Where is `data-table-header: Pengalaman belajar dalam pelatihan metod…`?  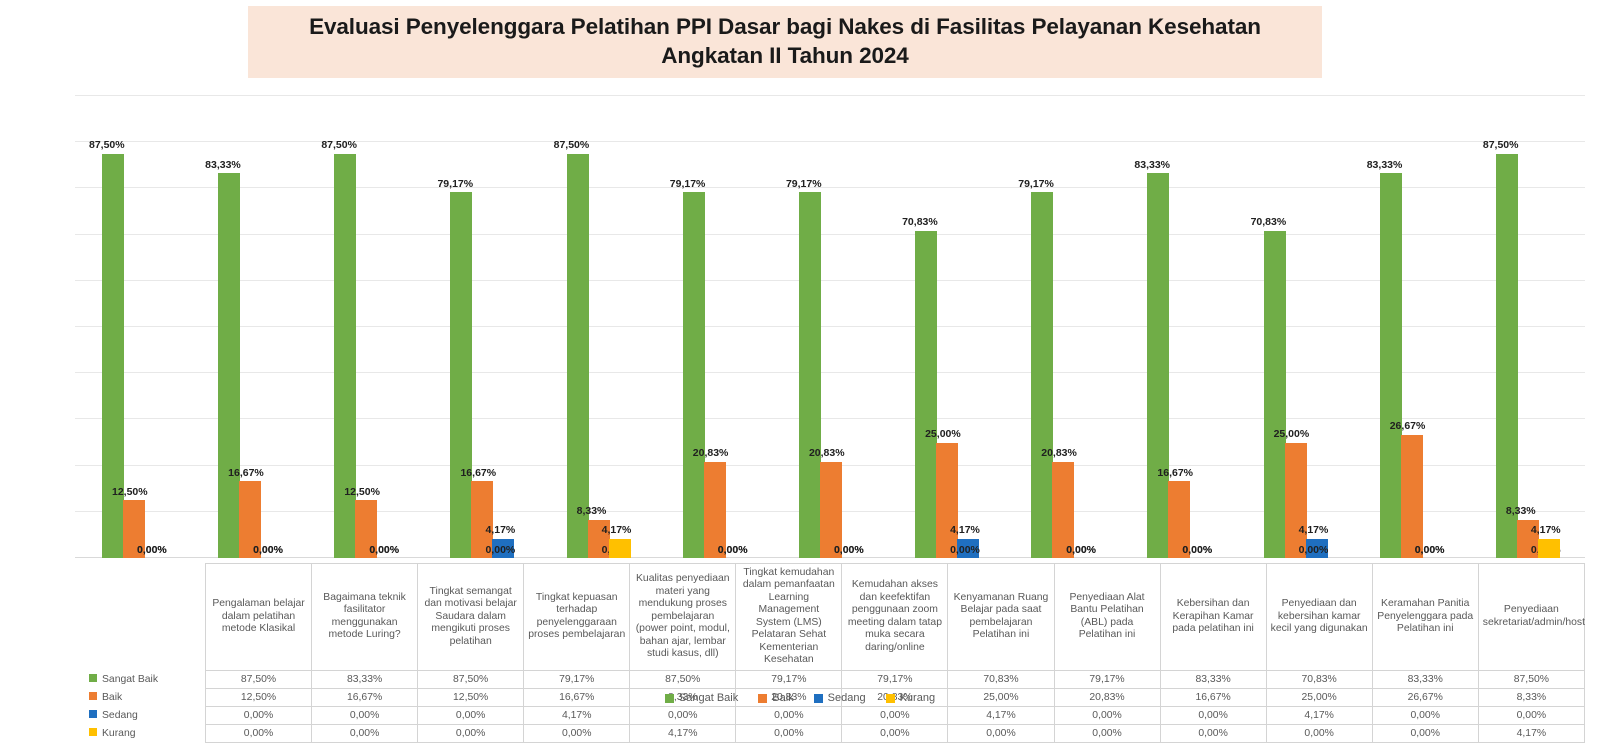 data-table-header: Pengalaman belajar dalam pelatihan metod… is located at coordinates (830, 617).